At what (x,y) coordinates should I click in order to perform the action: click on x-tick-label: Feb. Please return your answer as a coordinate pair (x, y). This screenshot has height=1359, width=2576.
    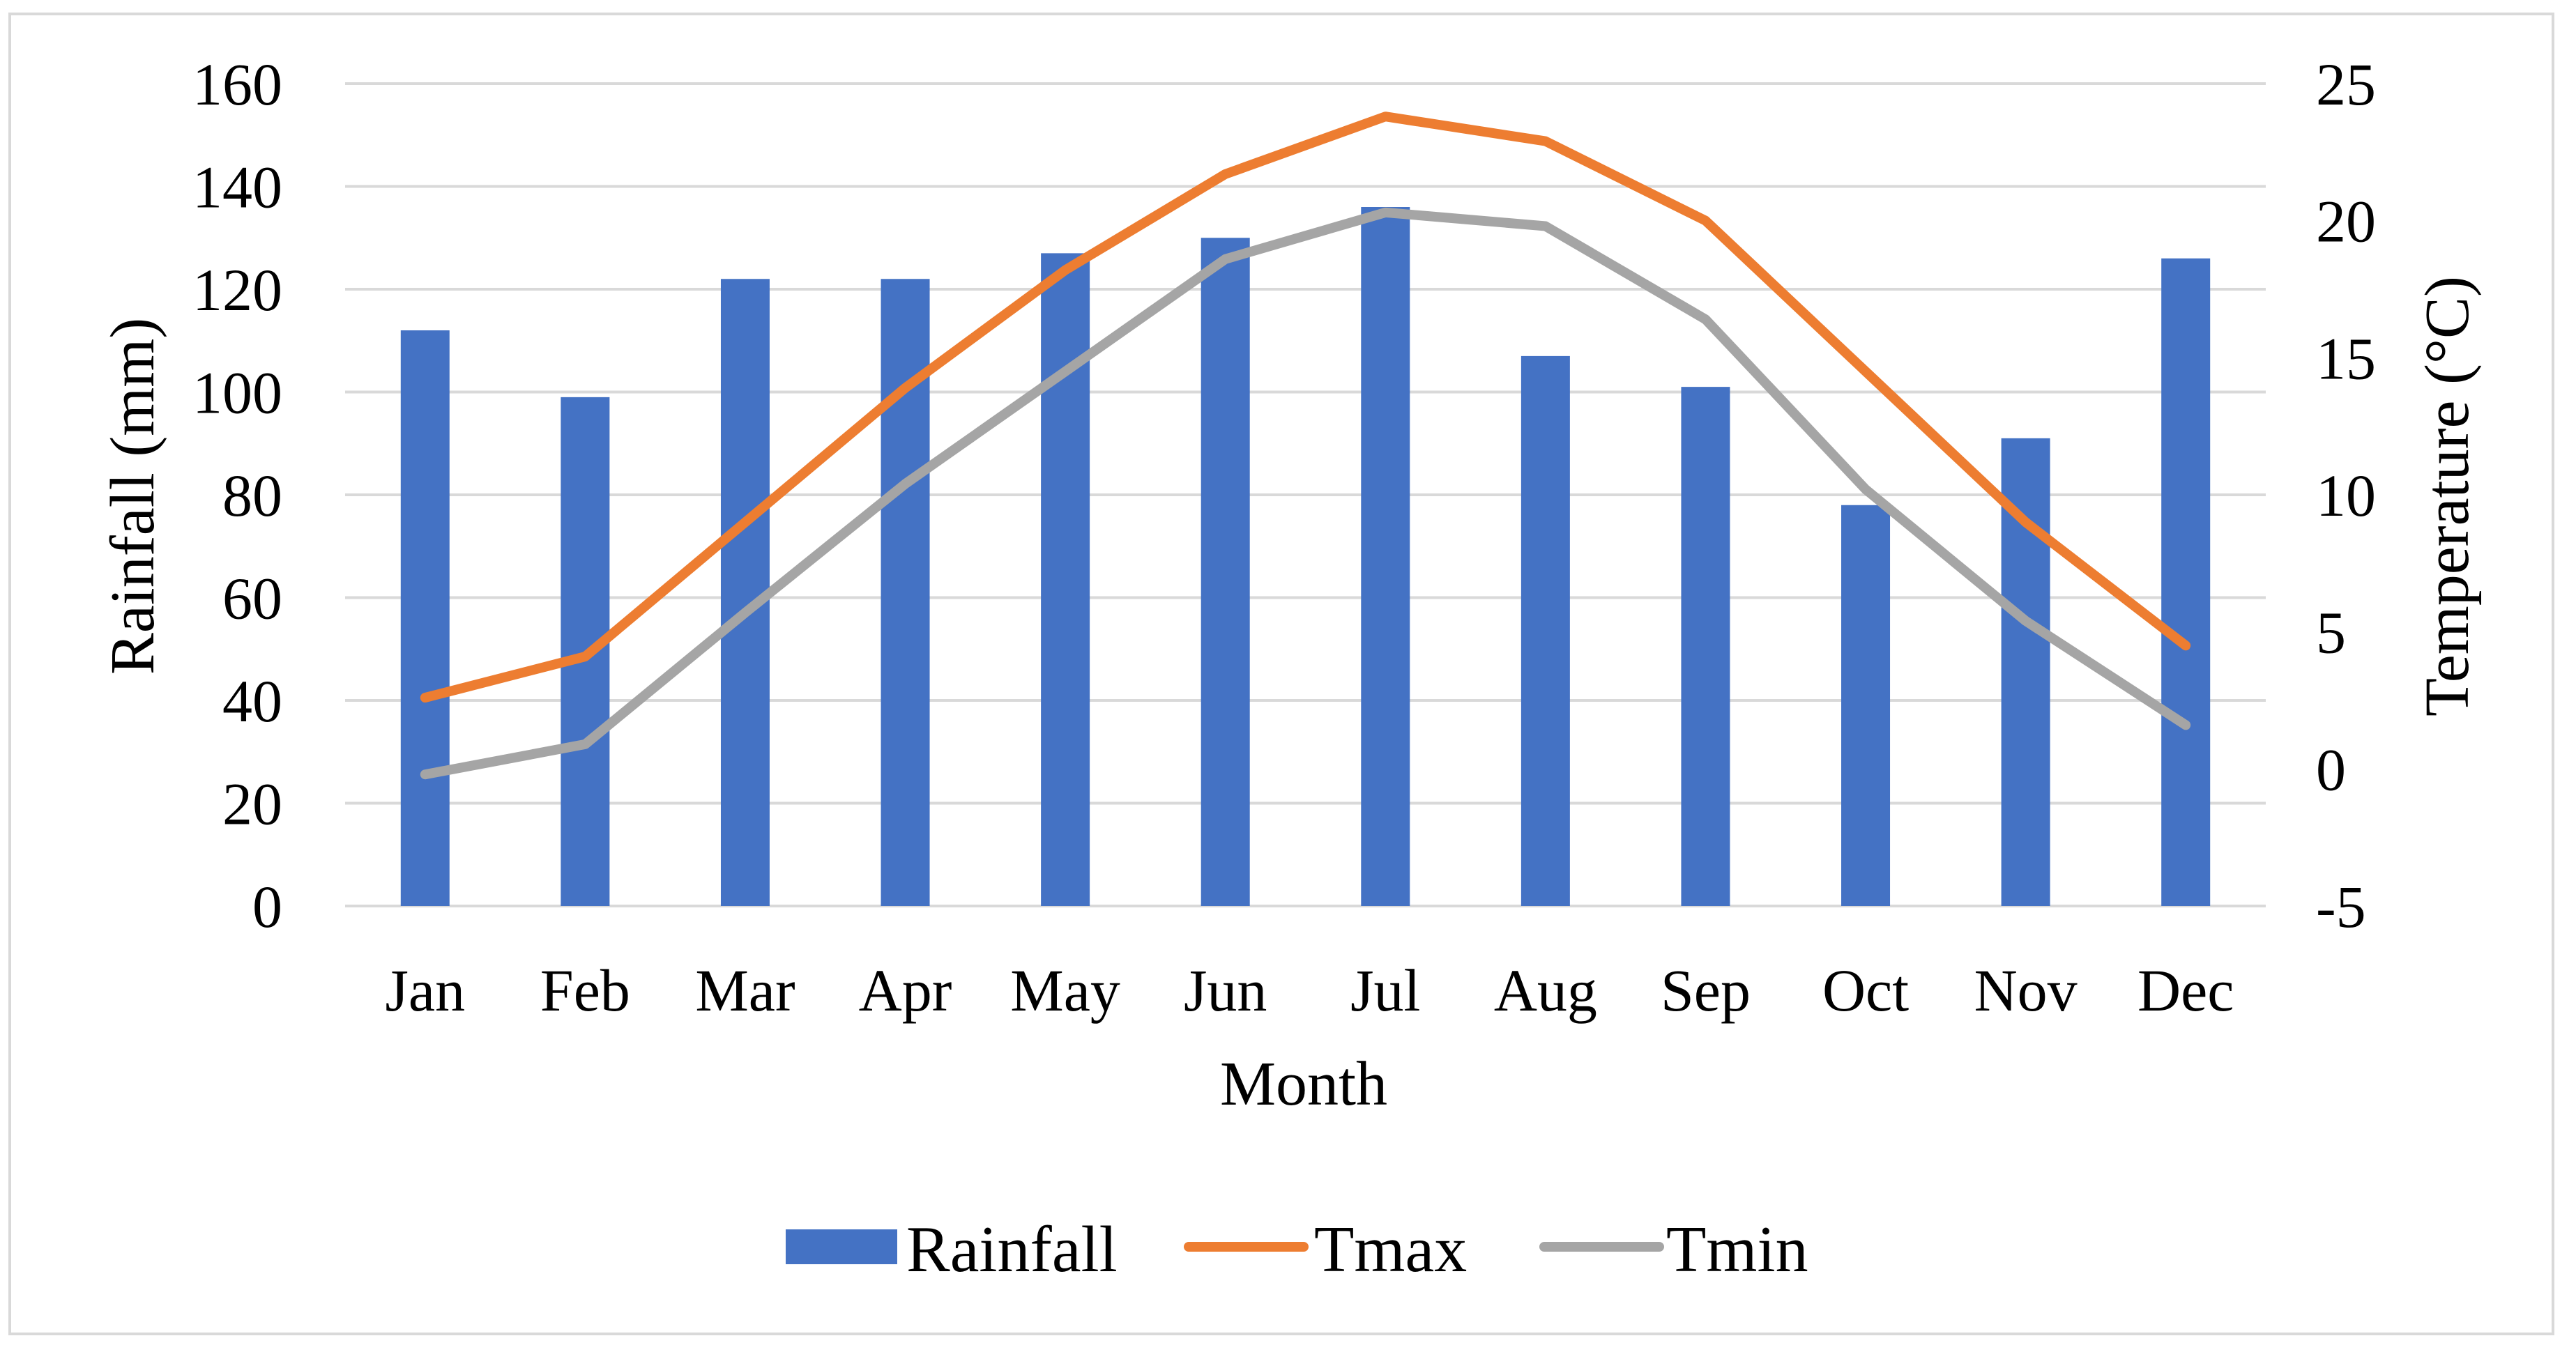
    Looking at the image, I should click on (585, 991).